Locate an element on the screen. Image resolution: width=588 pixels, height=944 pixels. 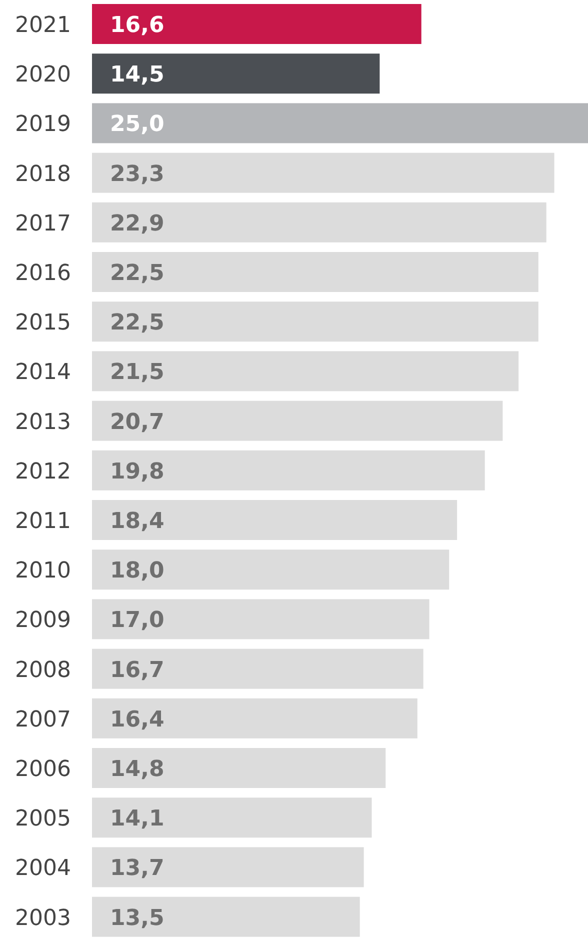
y-tick-label: 2011 is located at coordinates (43, 521).